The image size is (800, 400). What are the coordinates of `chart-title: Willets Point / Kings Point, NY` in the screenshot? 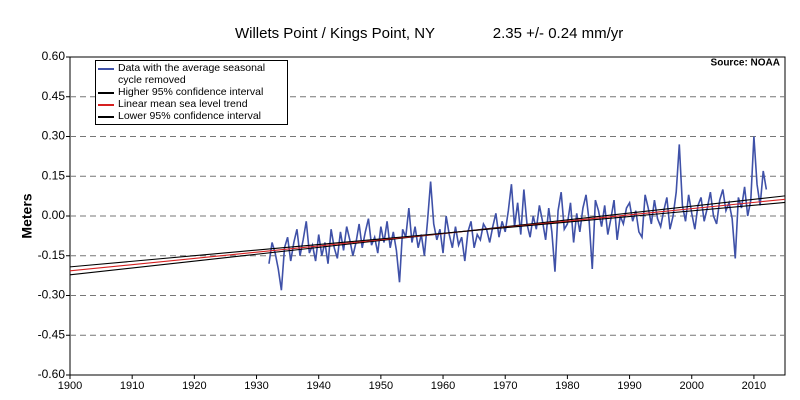 It's located at (335, 33).